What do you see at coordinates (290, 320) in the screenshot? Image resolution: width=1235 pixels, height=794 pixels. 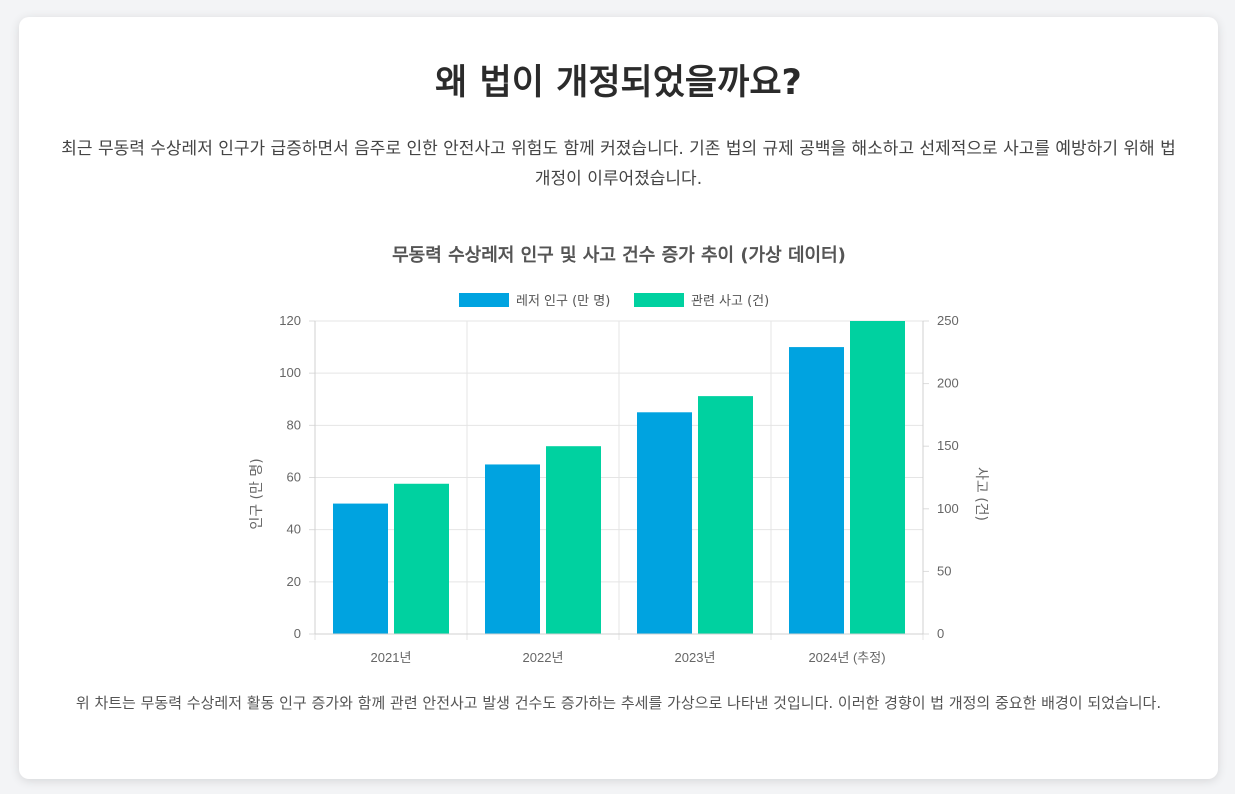 I see `y-left-tick-label: 120` at bounding box center [290, 320].